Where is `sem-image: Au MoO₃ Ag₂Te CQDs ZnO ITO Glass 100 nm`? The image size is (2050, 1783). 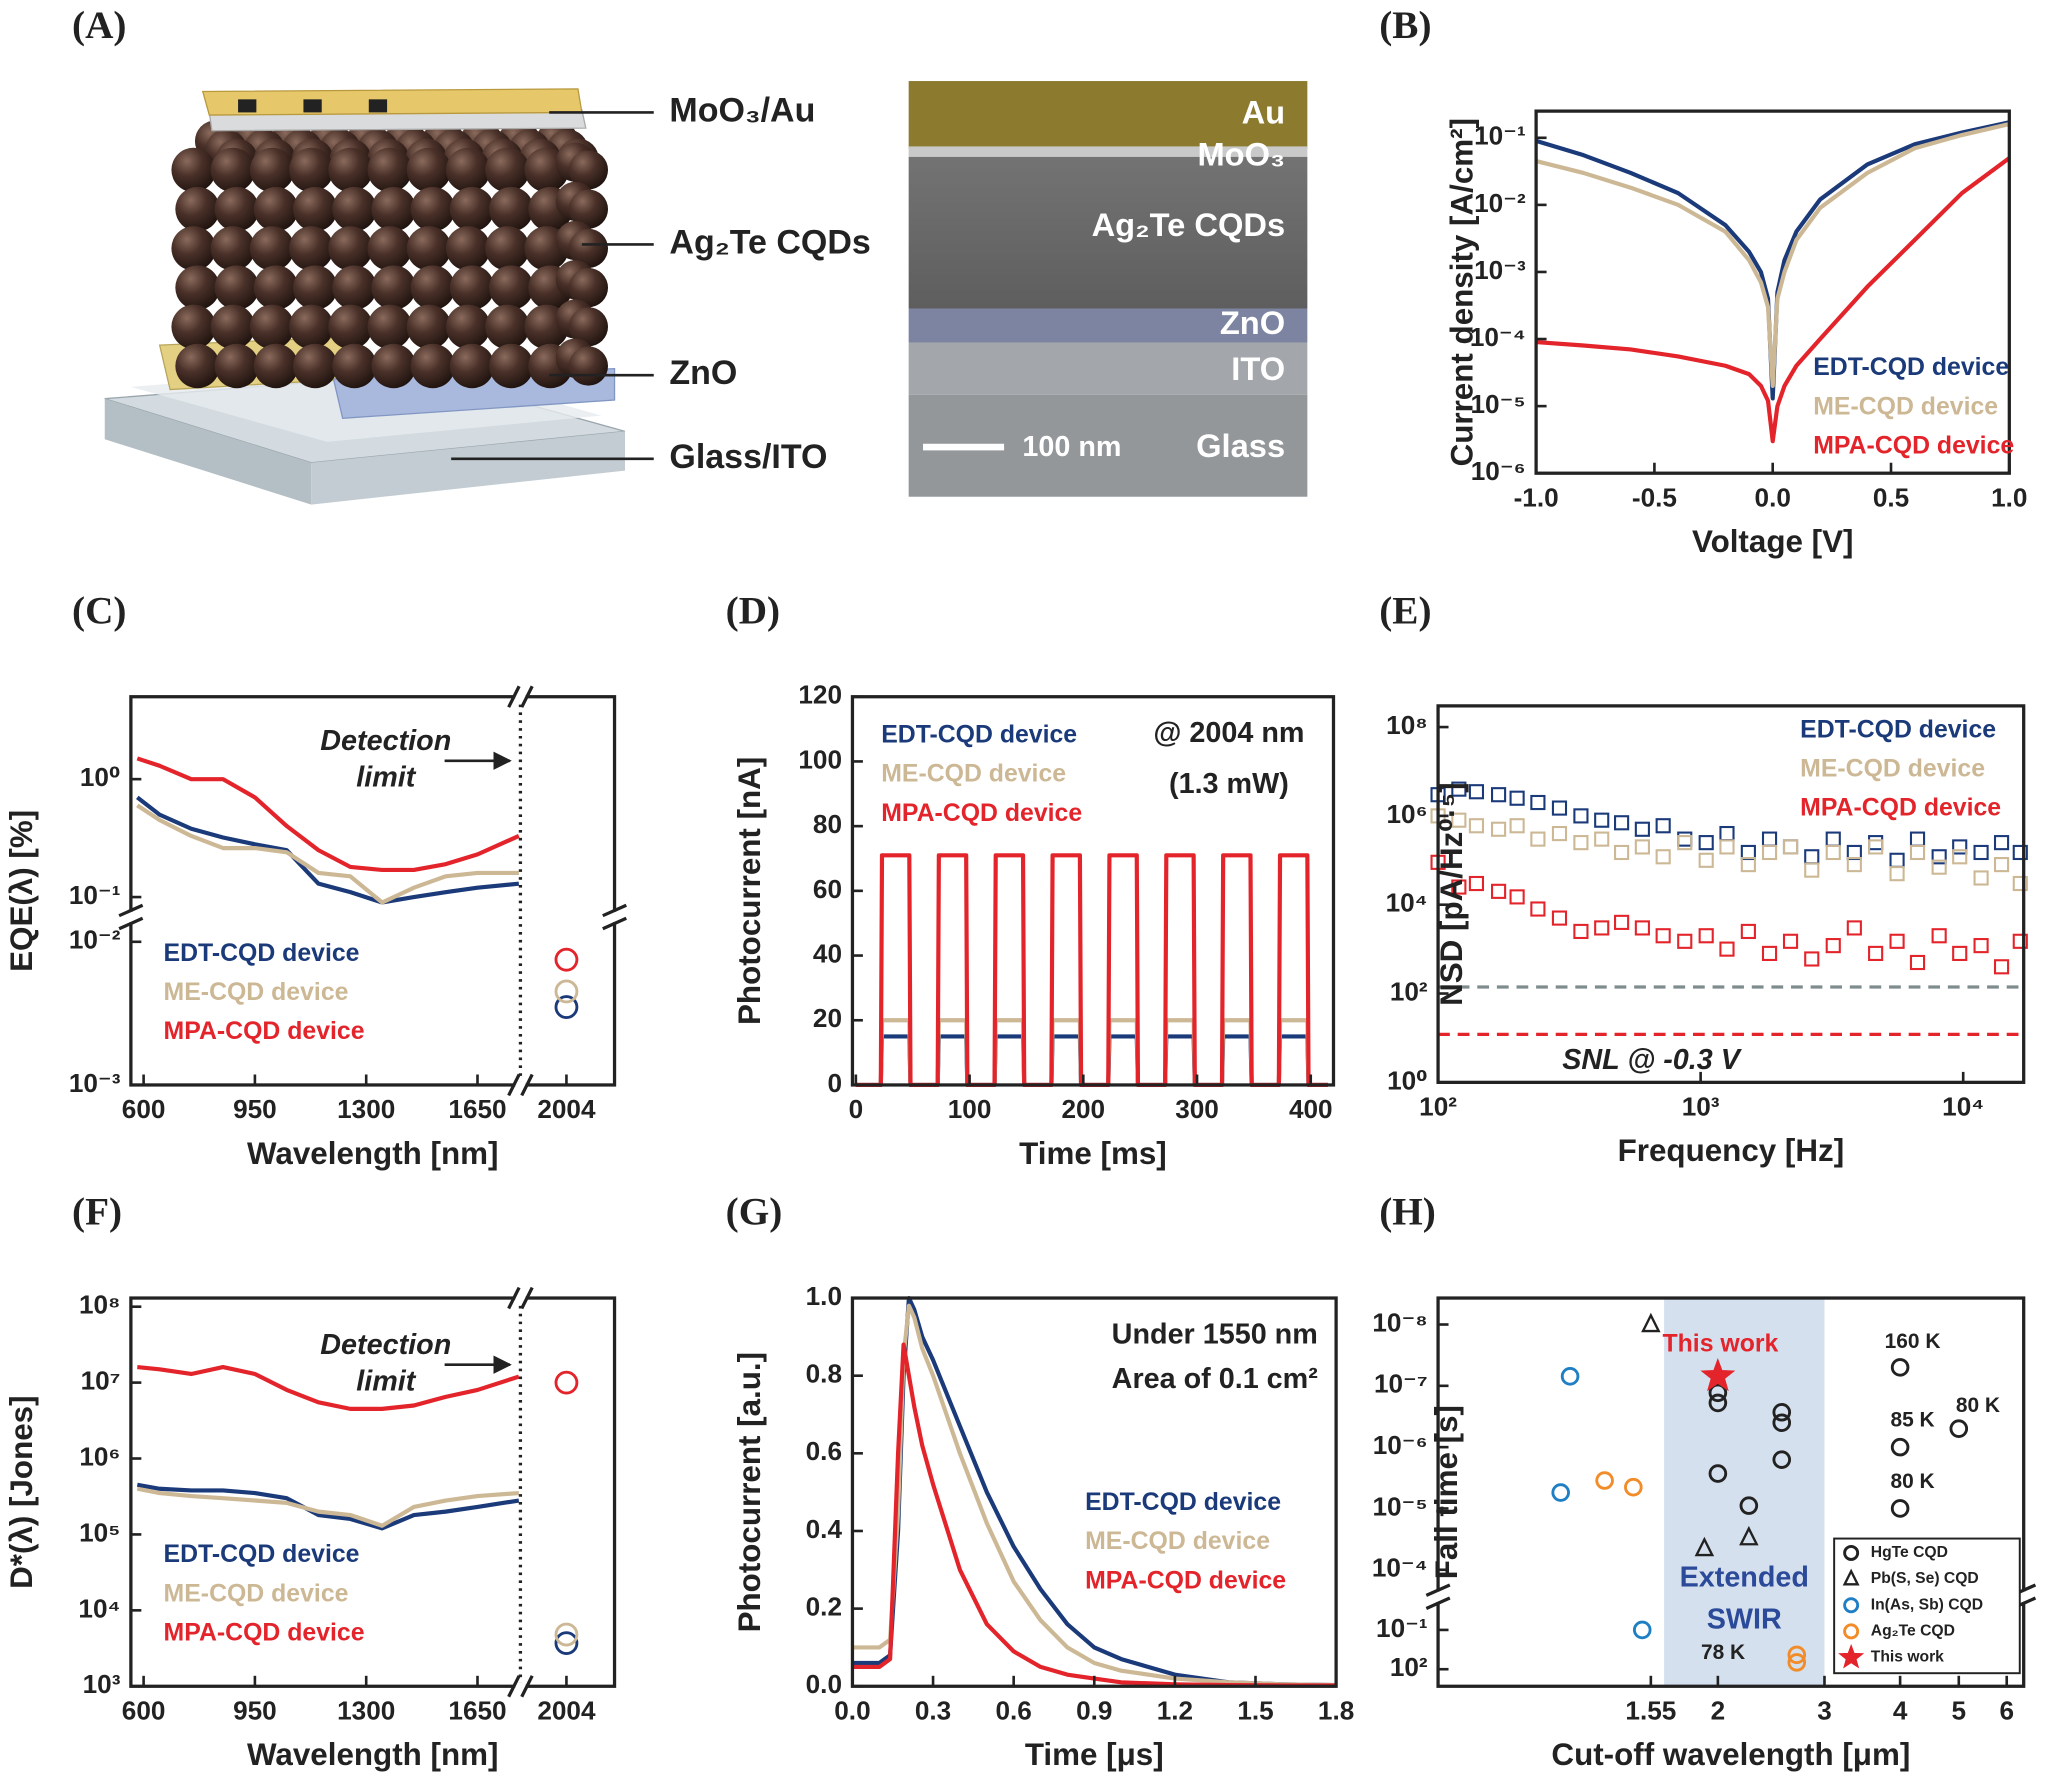 sem-image: Au MoO₃ Ag₂Te CQDs ZnO ITO Glass 100 nm is located at coordinates (1108, 289).